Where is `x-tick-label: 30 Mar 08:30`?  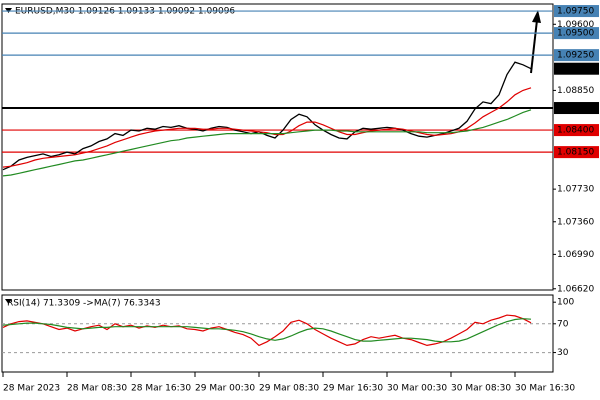 x-tick-label: 30 Mar 08:30 is located at coordinates (481, 389).